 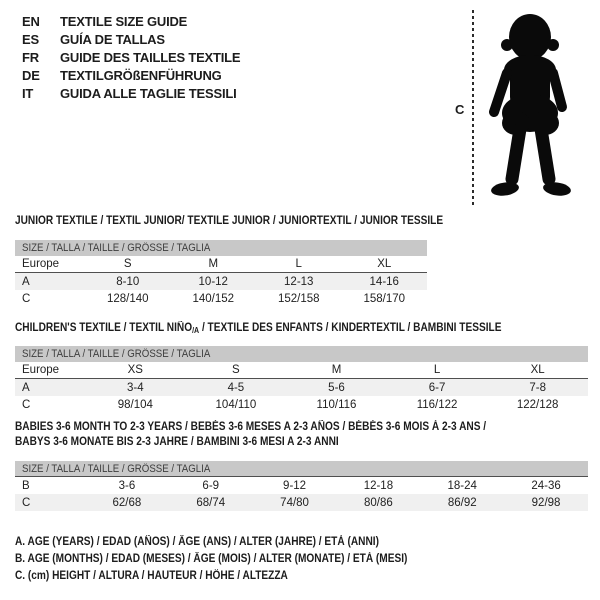 What do you see at coordinates (31, 75) in the screenshot?
I see `language-code: DE` at bounding box center [31, 75].